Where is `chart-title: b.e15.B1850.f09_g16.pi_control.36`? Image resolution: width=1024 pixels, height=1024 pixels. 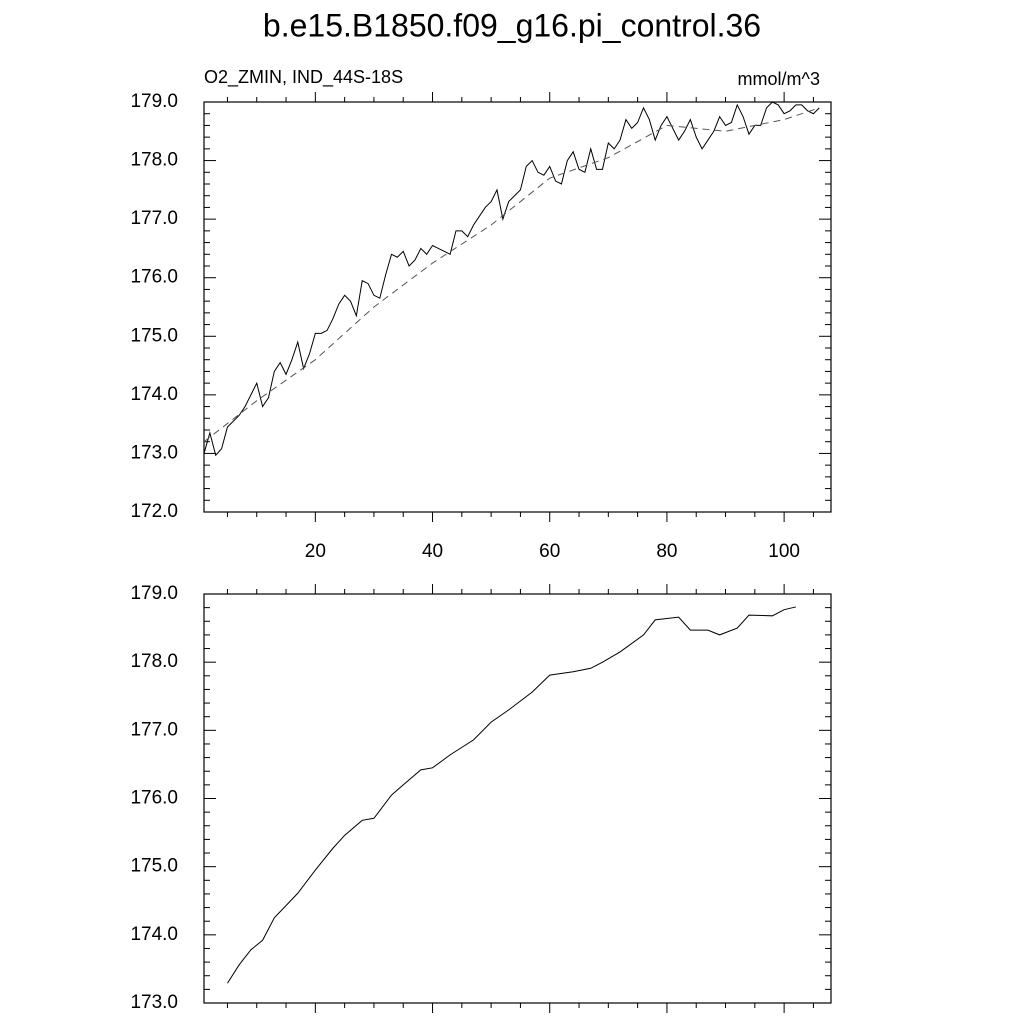
chart-title: b.e15.B1850.f09_g16.pi_control.36 is located at coordinates (512, 25).